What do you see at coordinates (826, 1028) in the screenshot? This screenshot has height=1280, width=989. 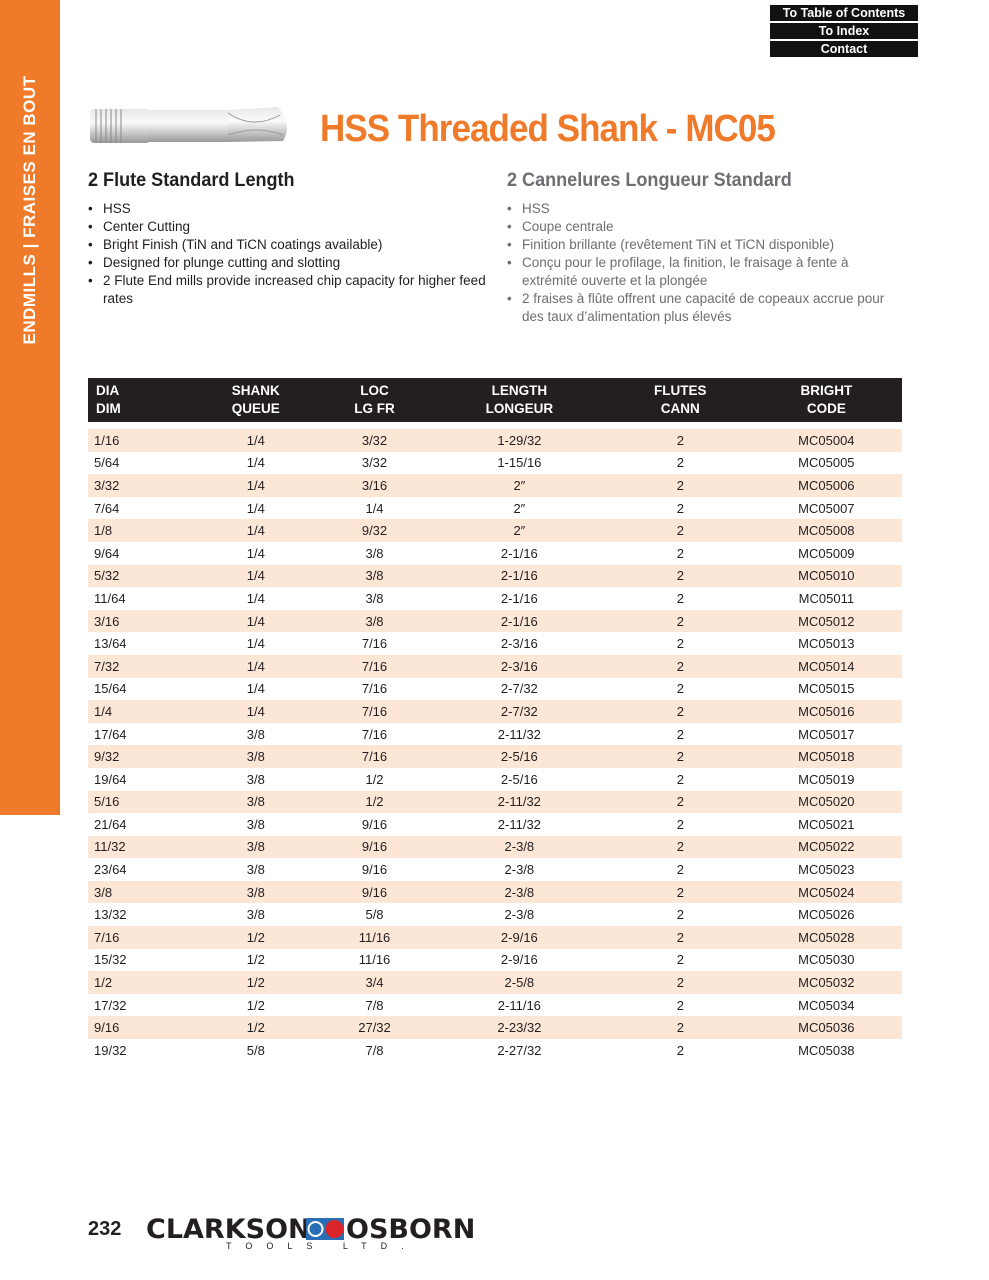 I see `table-cell: MC05036` at bounding box center [826, 1028].